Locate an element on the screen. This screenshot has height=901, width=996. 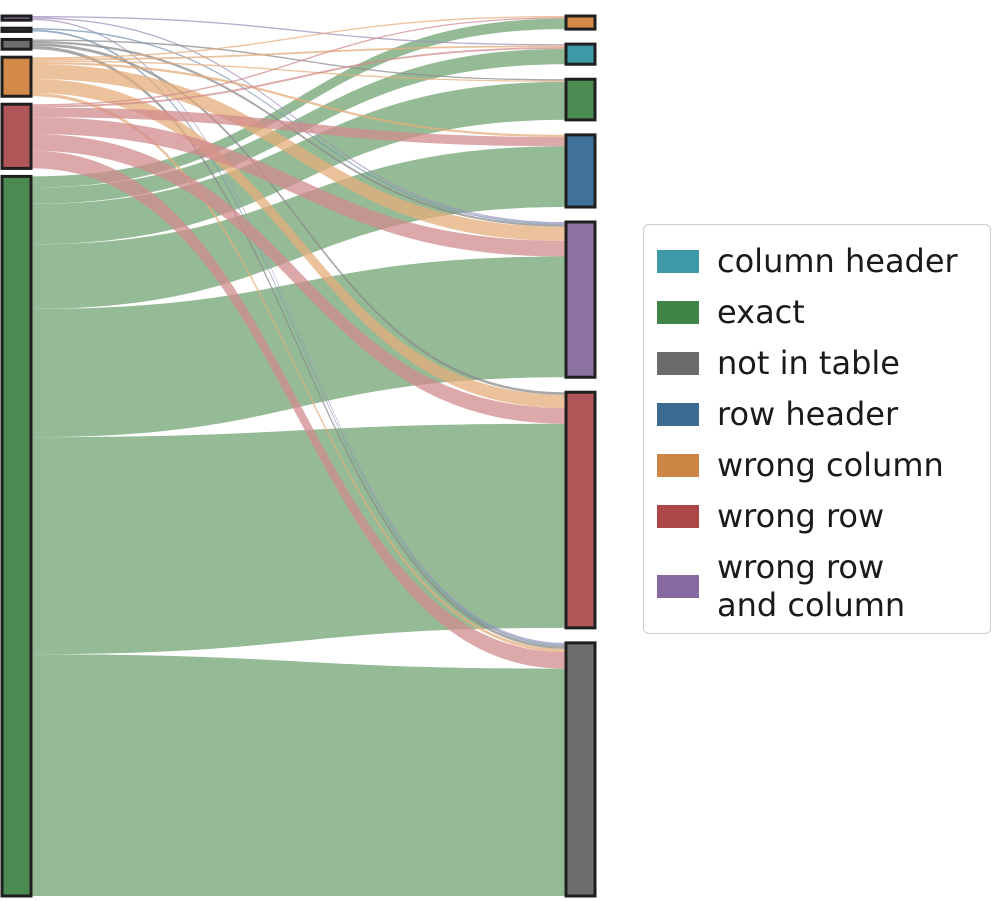
legend-label-wrong-row: wrong row is located at coordinates (801, 516).